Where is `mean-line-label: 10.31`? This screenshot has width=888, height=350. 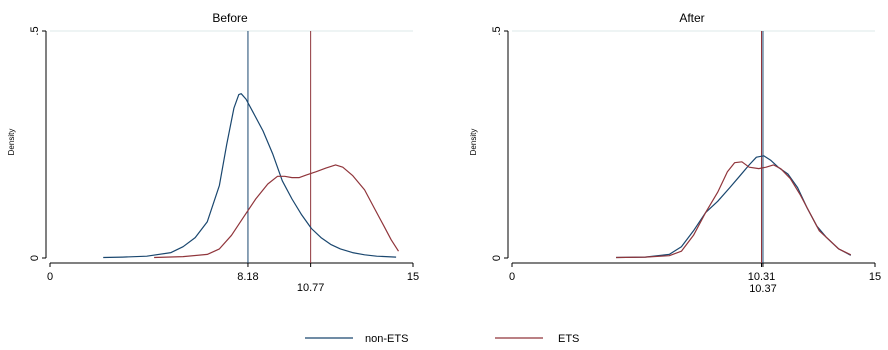
mean-line-label: 10.31 is located at coordinates (762, 277).